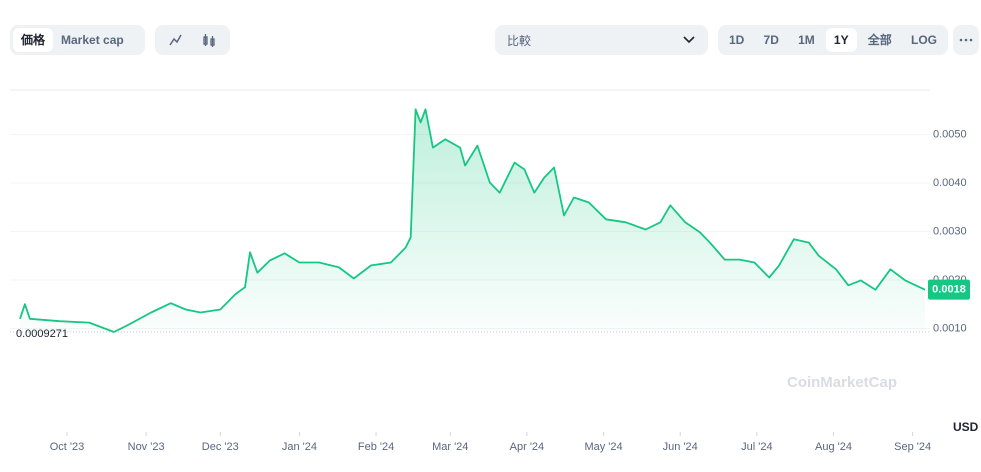  I want to click on x-tick-label: Jun '24, so click(680, 447).